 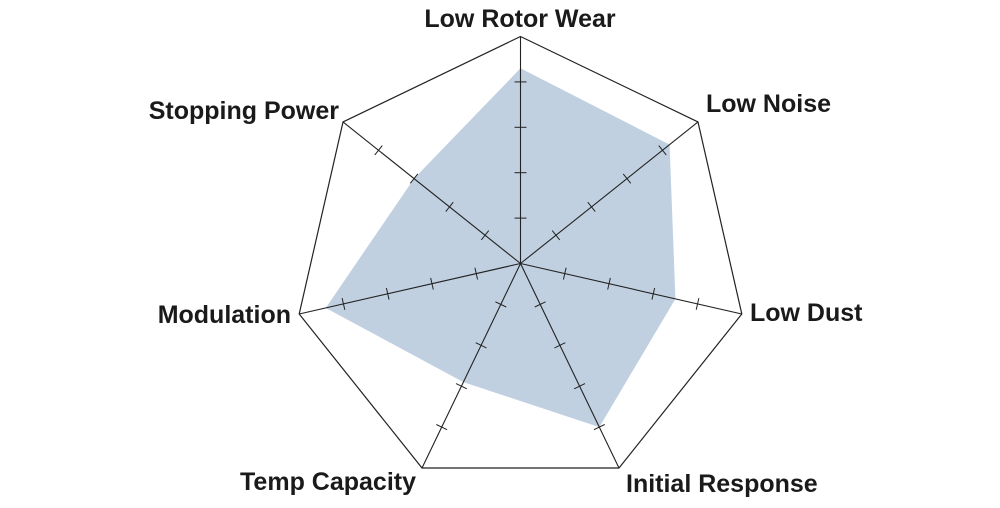 What do you see at coordinates (768, 104) in the screenshot?
I see `axis-label-low-noise: Low Noise` at bounding box center [768, 104].